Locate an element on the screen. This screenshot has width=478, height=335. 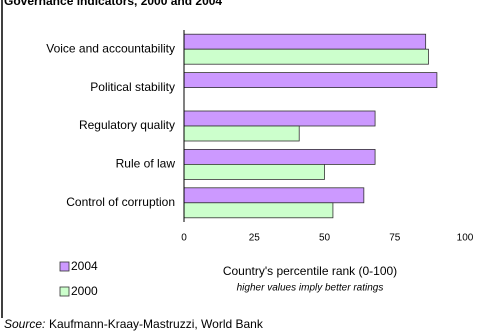
y-tick-label: Voice and accountability is located at coordinates (110, 48).